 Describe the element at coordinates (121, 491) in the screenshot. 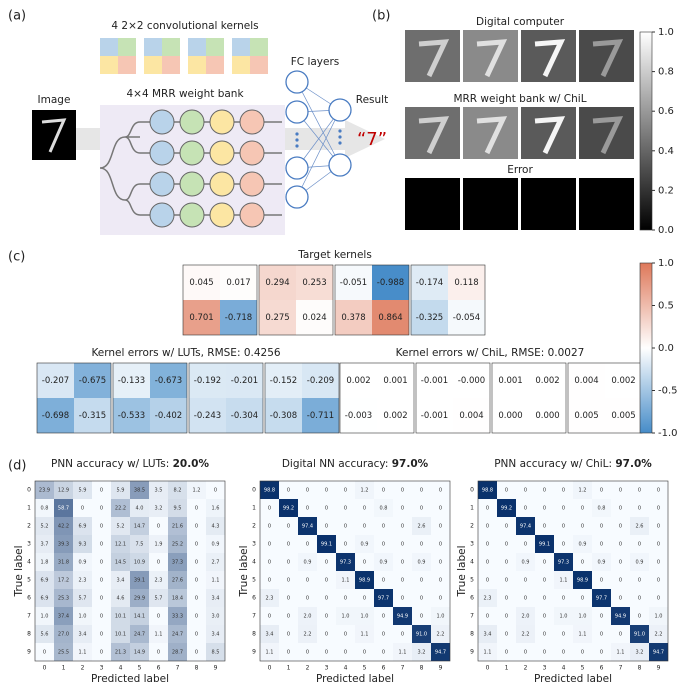

I see `cell-value: 5.9` at that location.